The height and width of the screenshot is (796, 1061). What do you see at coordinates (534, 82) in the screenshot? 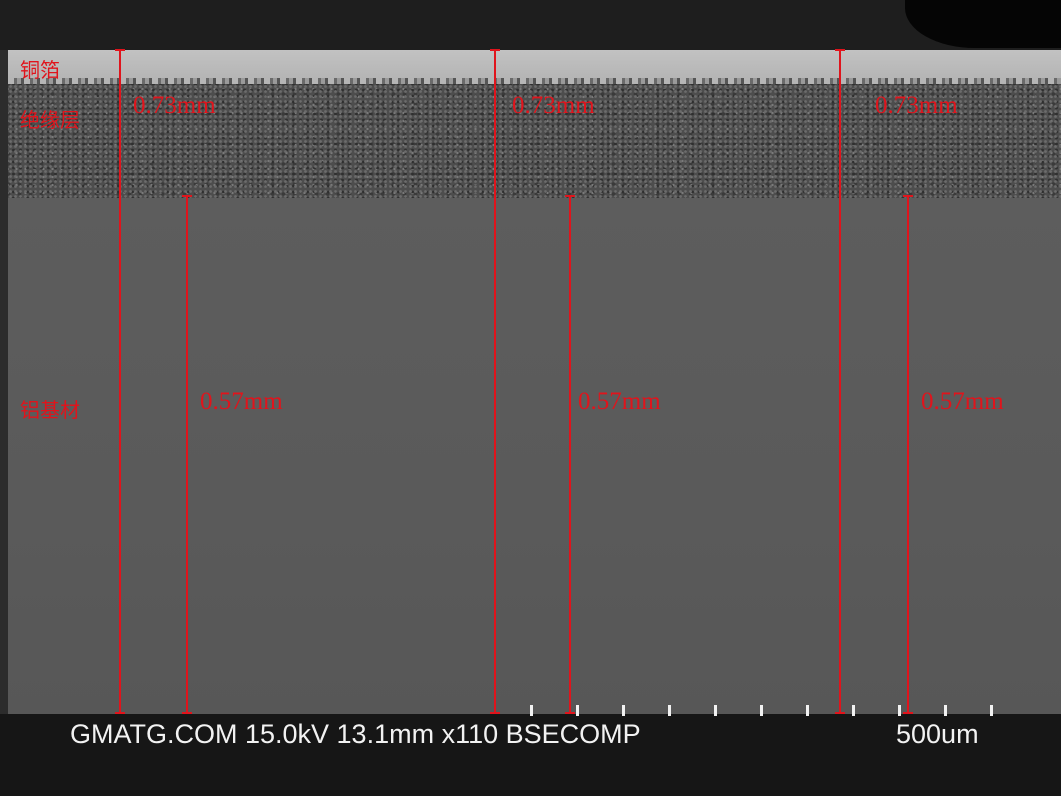
I see `copper-foil-edge` at bounding box center [534, 82].